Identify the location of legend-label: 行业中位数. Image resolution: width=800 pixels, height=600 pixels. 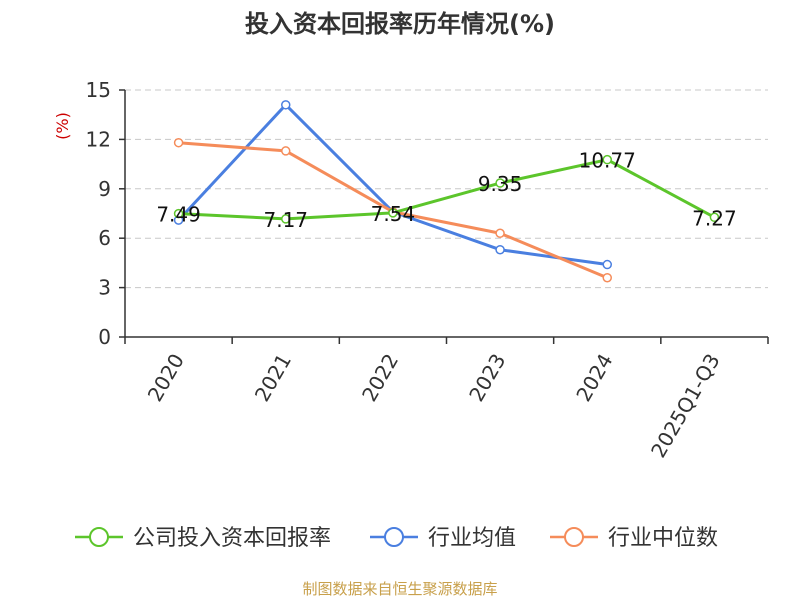
(663, 538).